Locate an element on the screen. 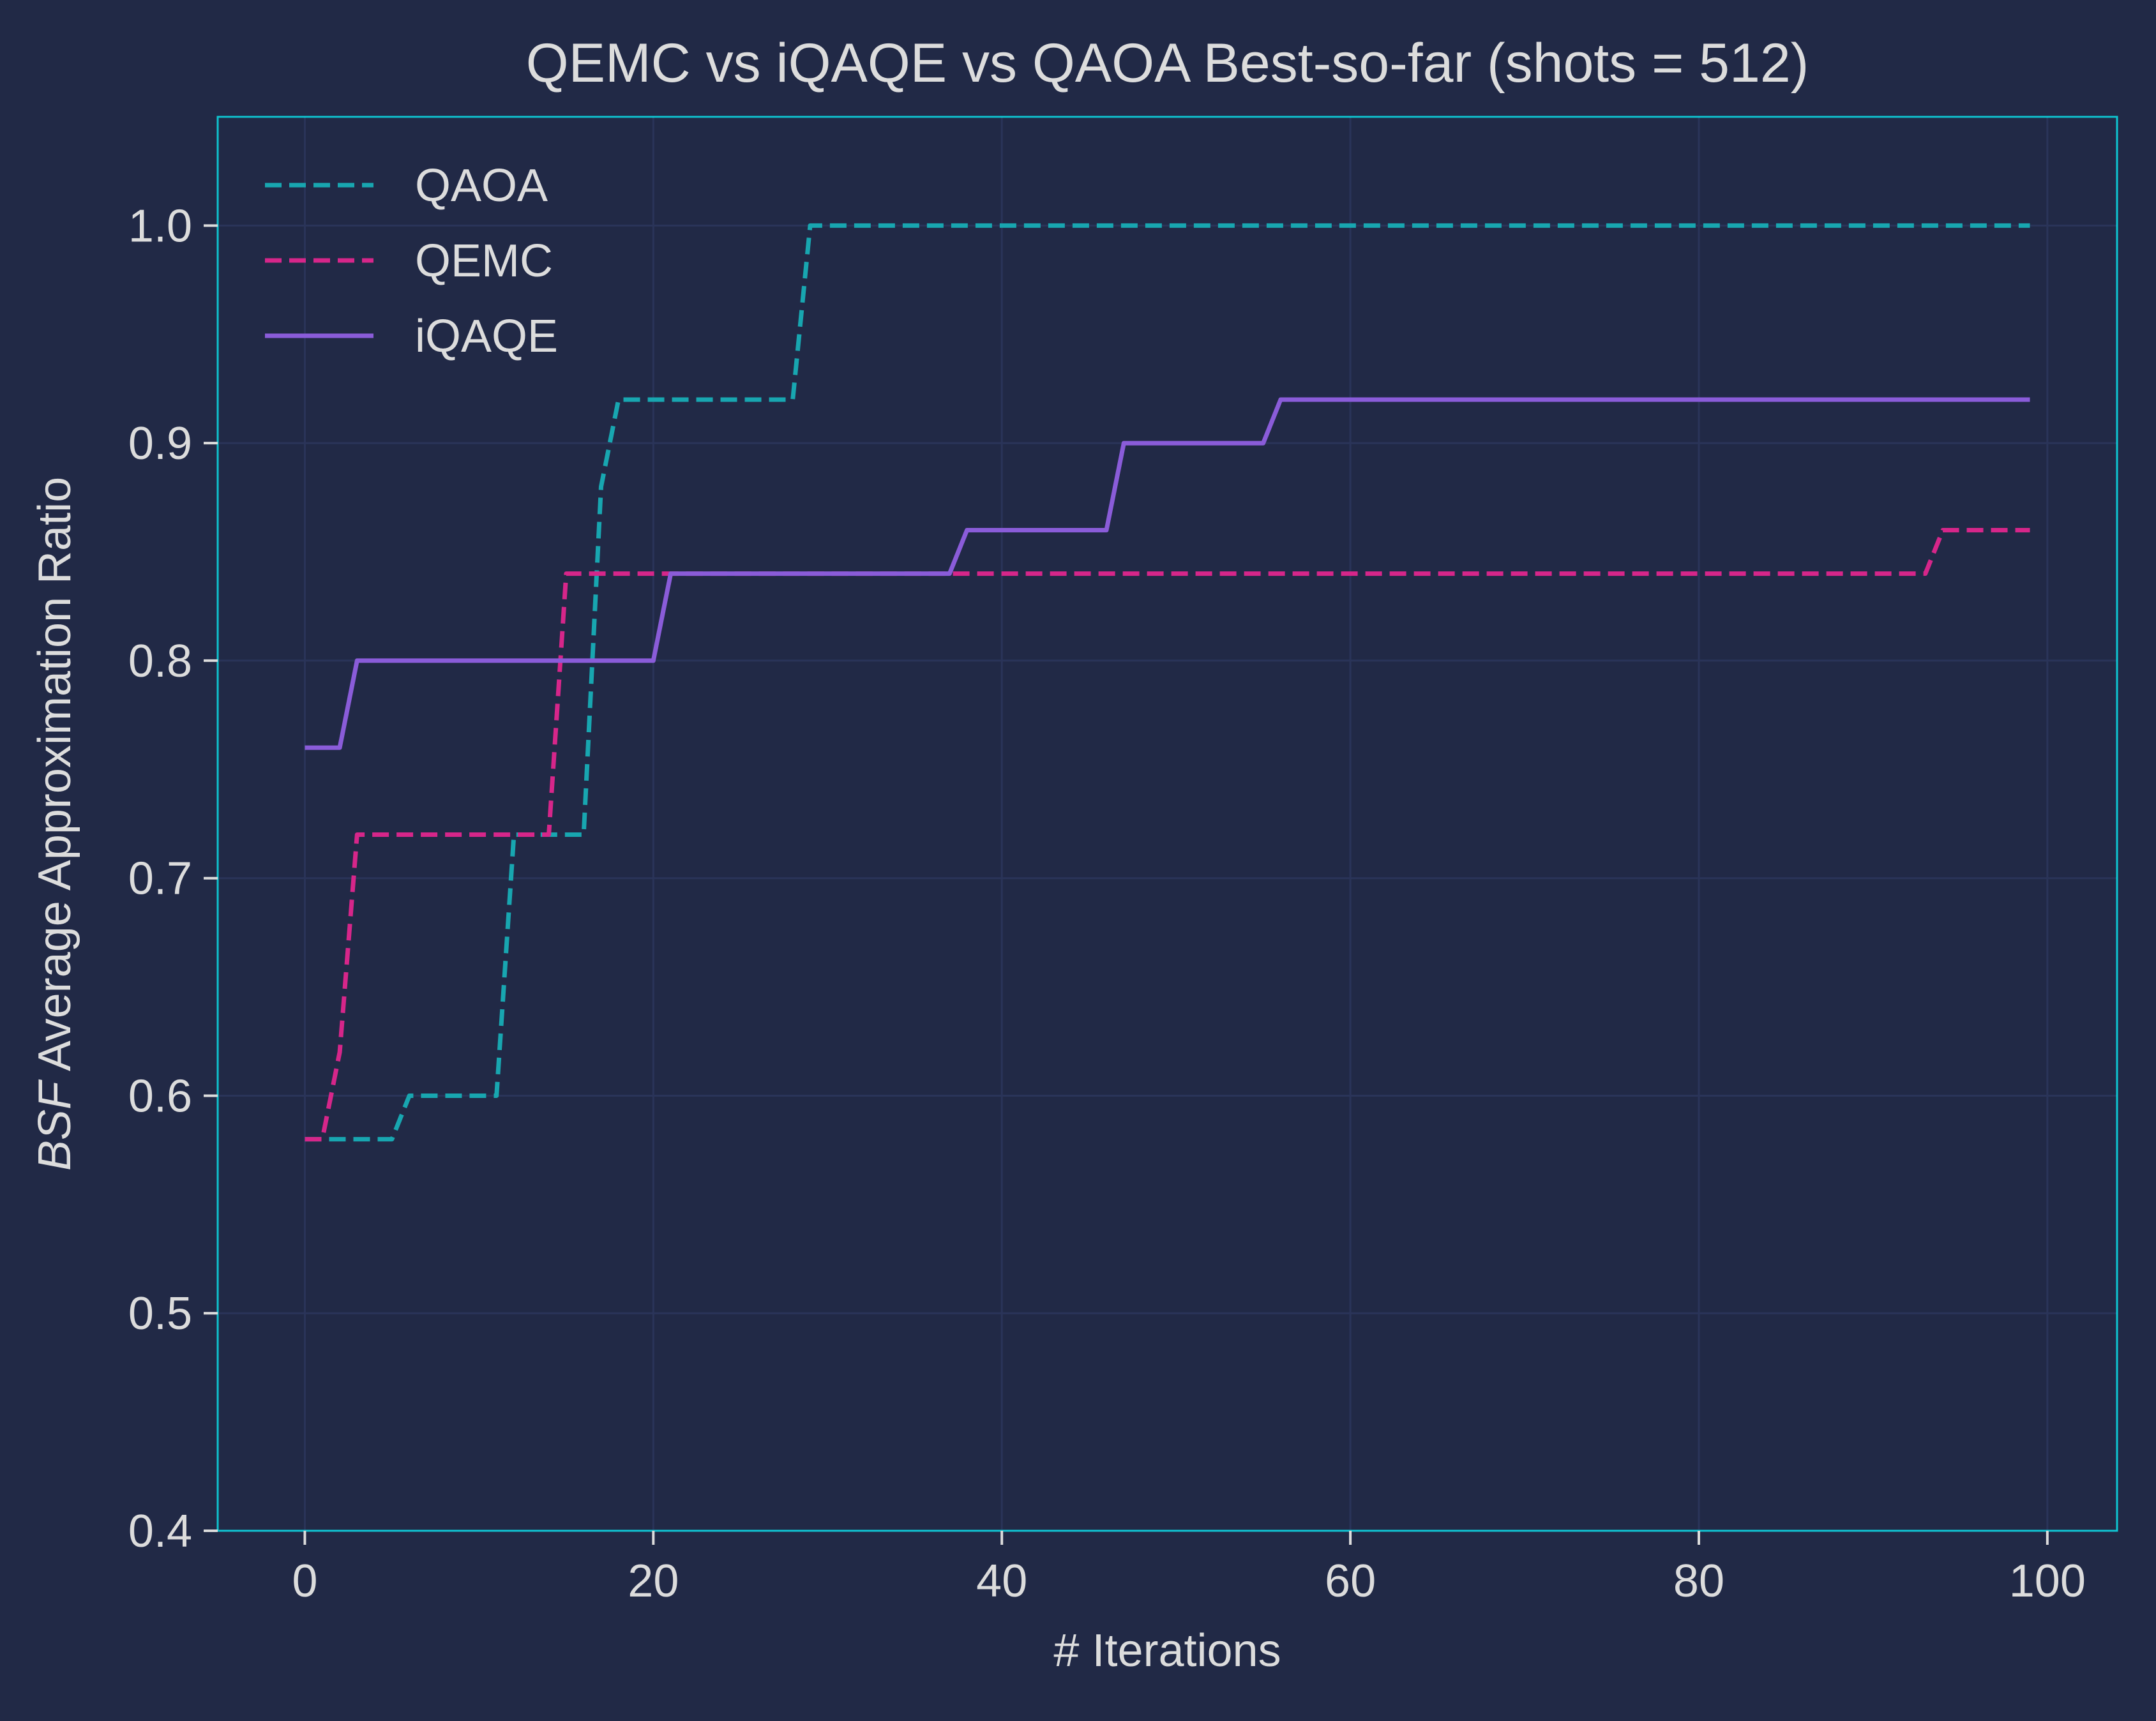 This screenshot has width=2156, height=1721. y-axis-label-italic: BSF is located at coordinates (54, 1125).